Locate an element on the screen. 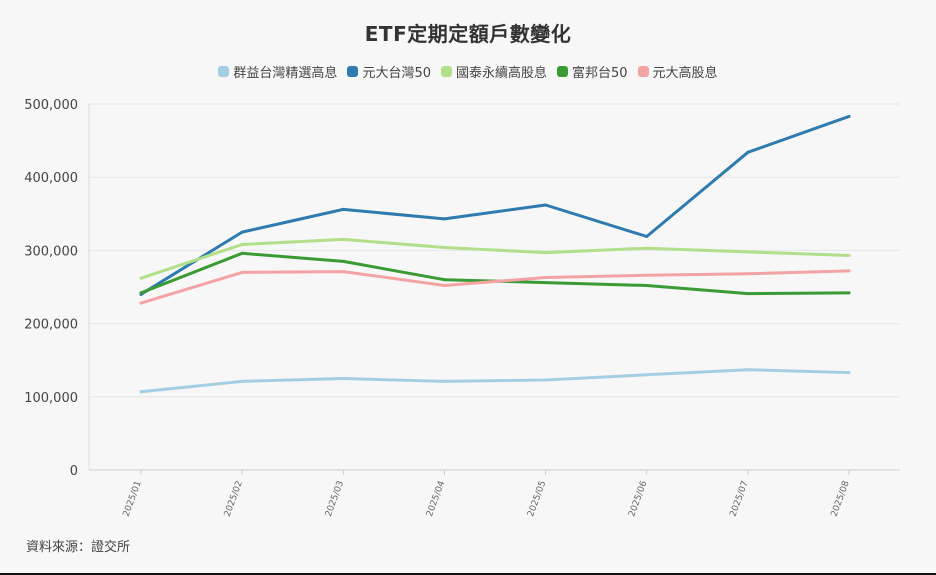 The width and height of the screenshot is (936, 575). x-tick-label: 2025/03 is located at coordinates (335, 499).